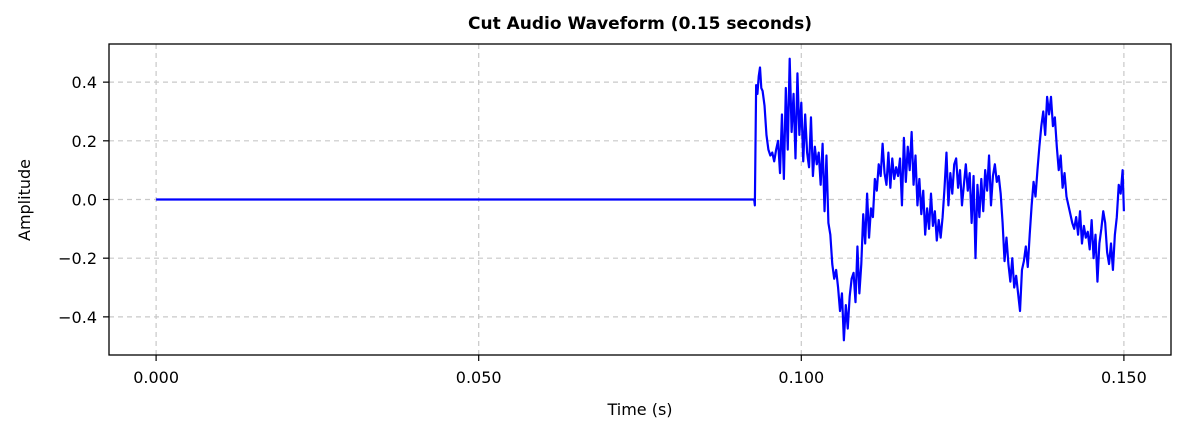  What do you see at coordinates (77, 317) in the screenshot?
I see `y-tick-label: −0.4` at bounding box center [77, 317].